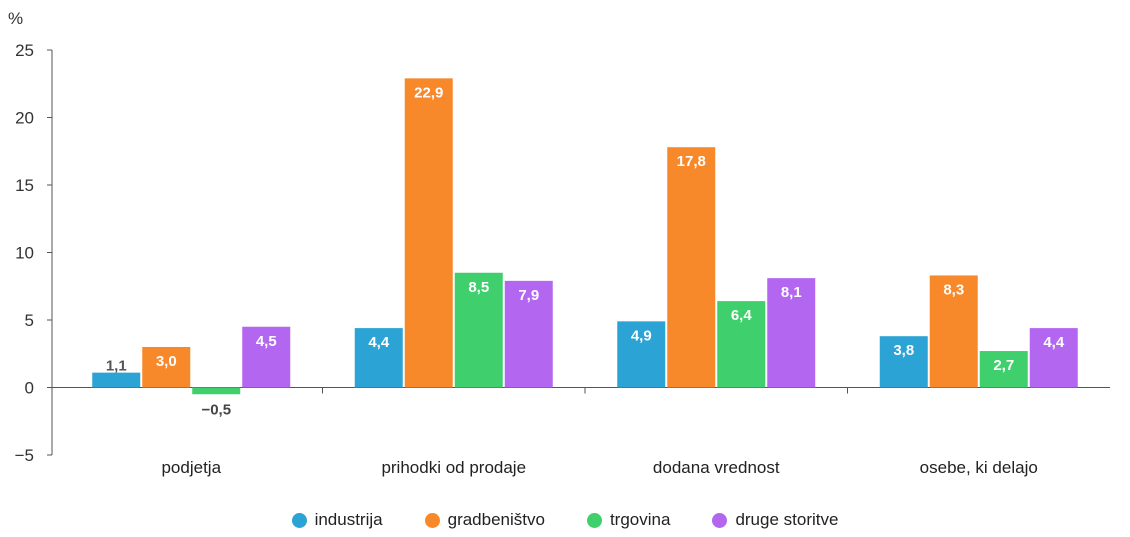 The width and height of the screenshot is (1130, 537). What do you see at coordinates (528, 295) in the screenshot?
I see `data-label: 7,9` at bounding box center [528, 295].